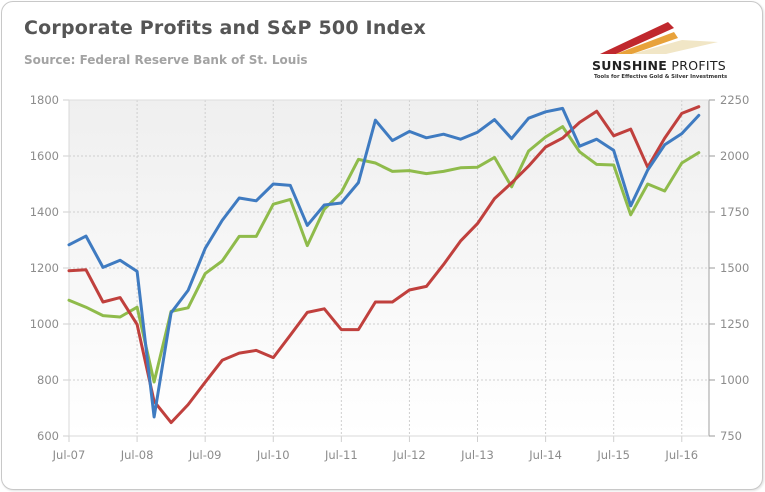 This screenshot has width=765, height=492. I want to click on x-tick-label: Jul-13, so click(477, 455).